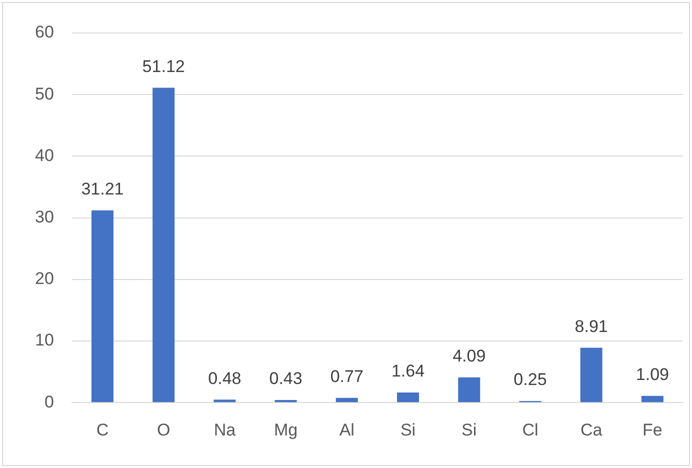 The image size is (692, 468). What do you see at coordinates (44, 278) in the screenshot?
I see `y-tick-label: 20` at bounding box center [44, 278].